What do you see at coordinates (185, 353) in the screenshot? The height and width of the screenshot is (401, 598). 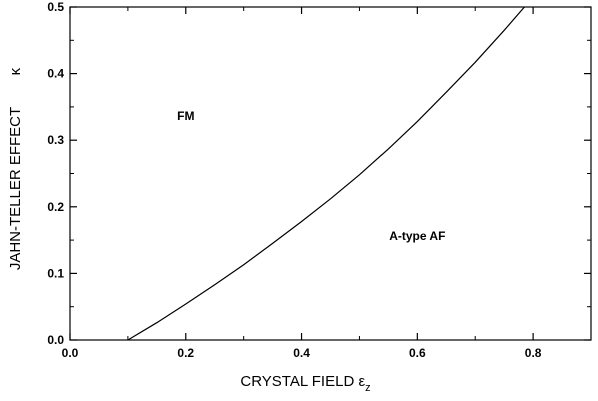 I see `x-tick-label: 0.2` at bounding box center [185, 353].